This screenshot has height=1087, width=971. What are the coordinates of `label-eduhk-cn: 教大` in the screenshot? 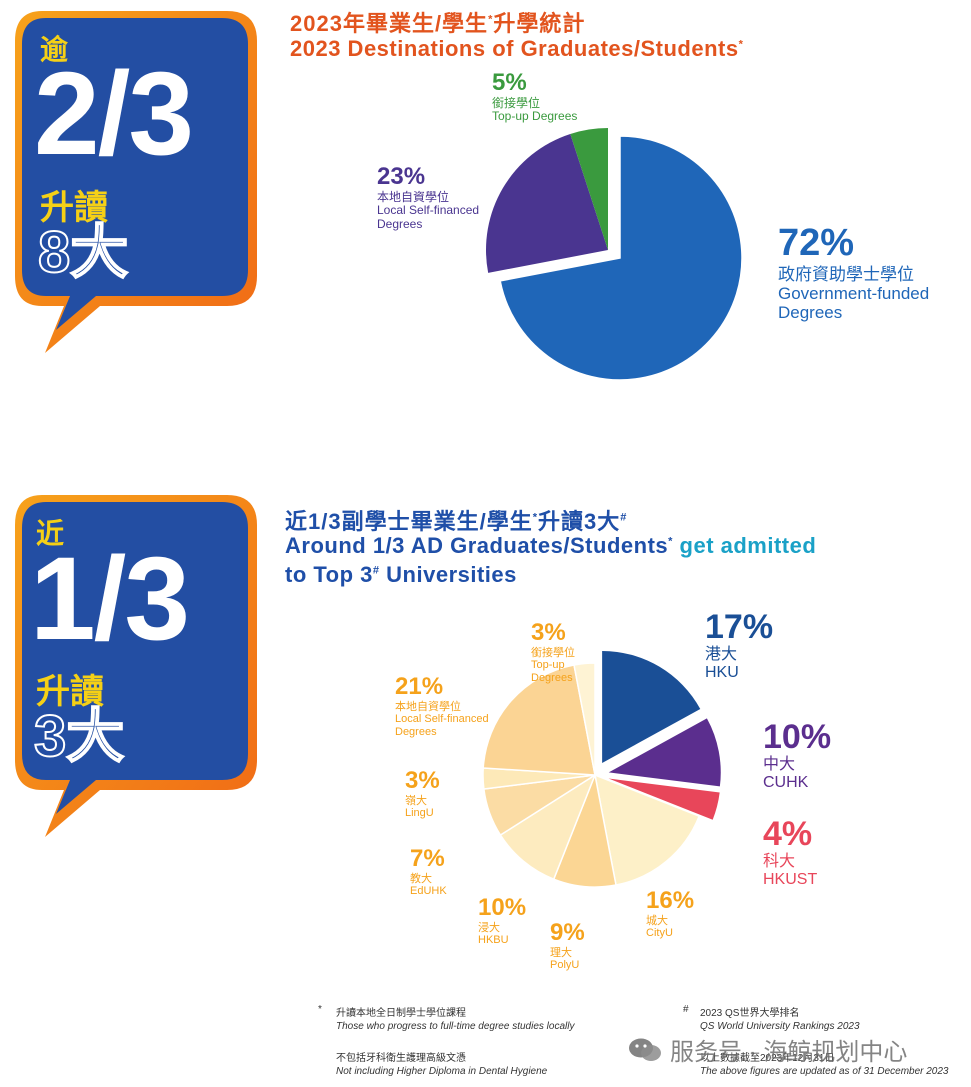 It's located at (421, 878).